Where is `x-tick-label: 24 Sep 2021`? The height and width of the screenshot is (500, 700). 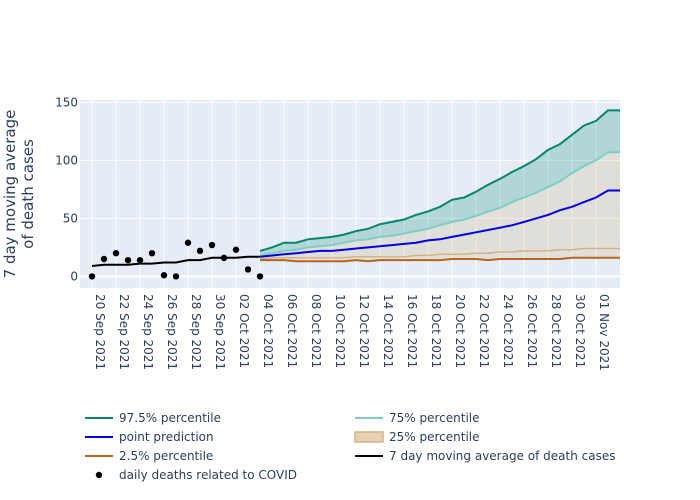 x-tick-label: 24 Sep 2021 is located at coordinates (148, 332).